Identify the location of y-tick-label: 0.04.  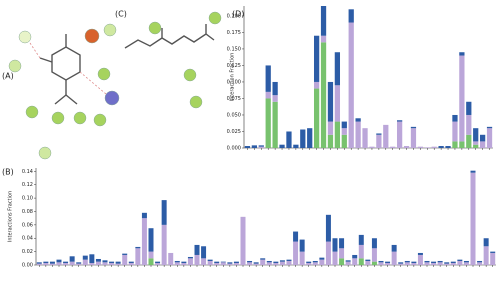
(27, 239).